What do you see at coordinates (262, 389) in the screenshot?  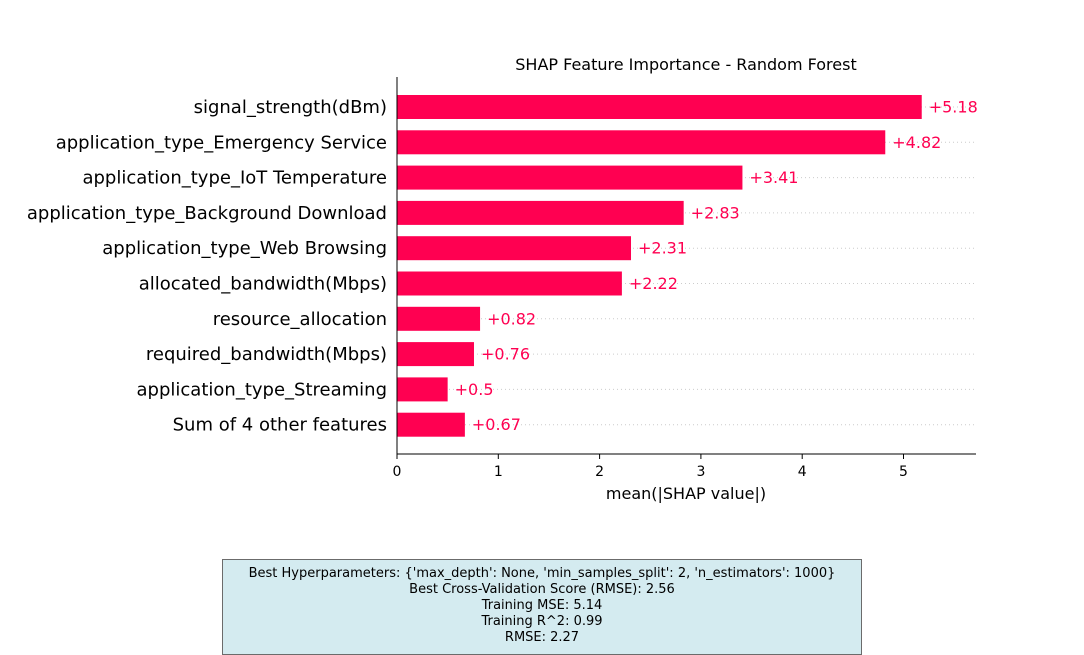 I see `category-label: application_type_Streaming` at bounding box center [262, 389].